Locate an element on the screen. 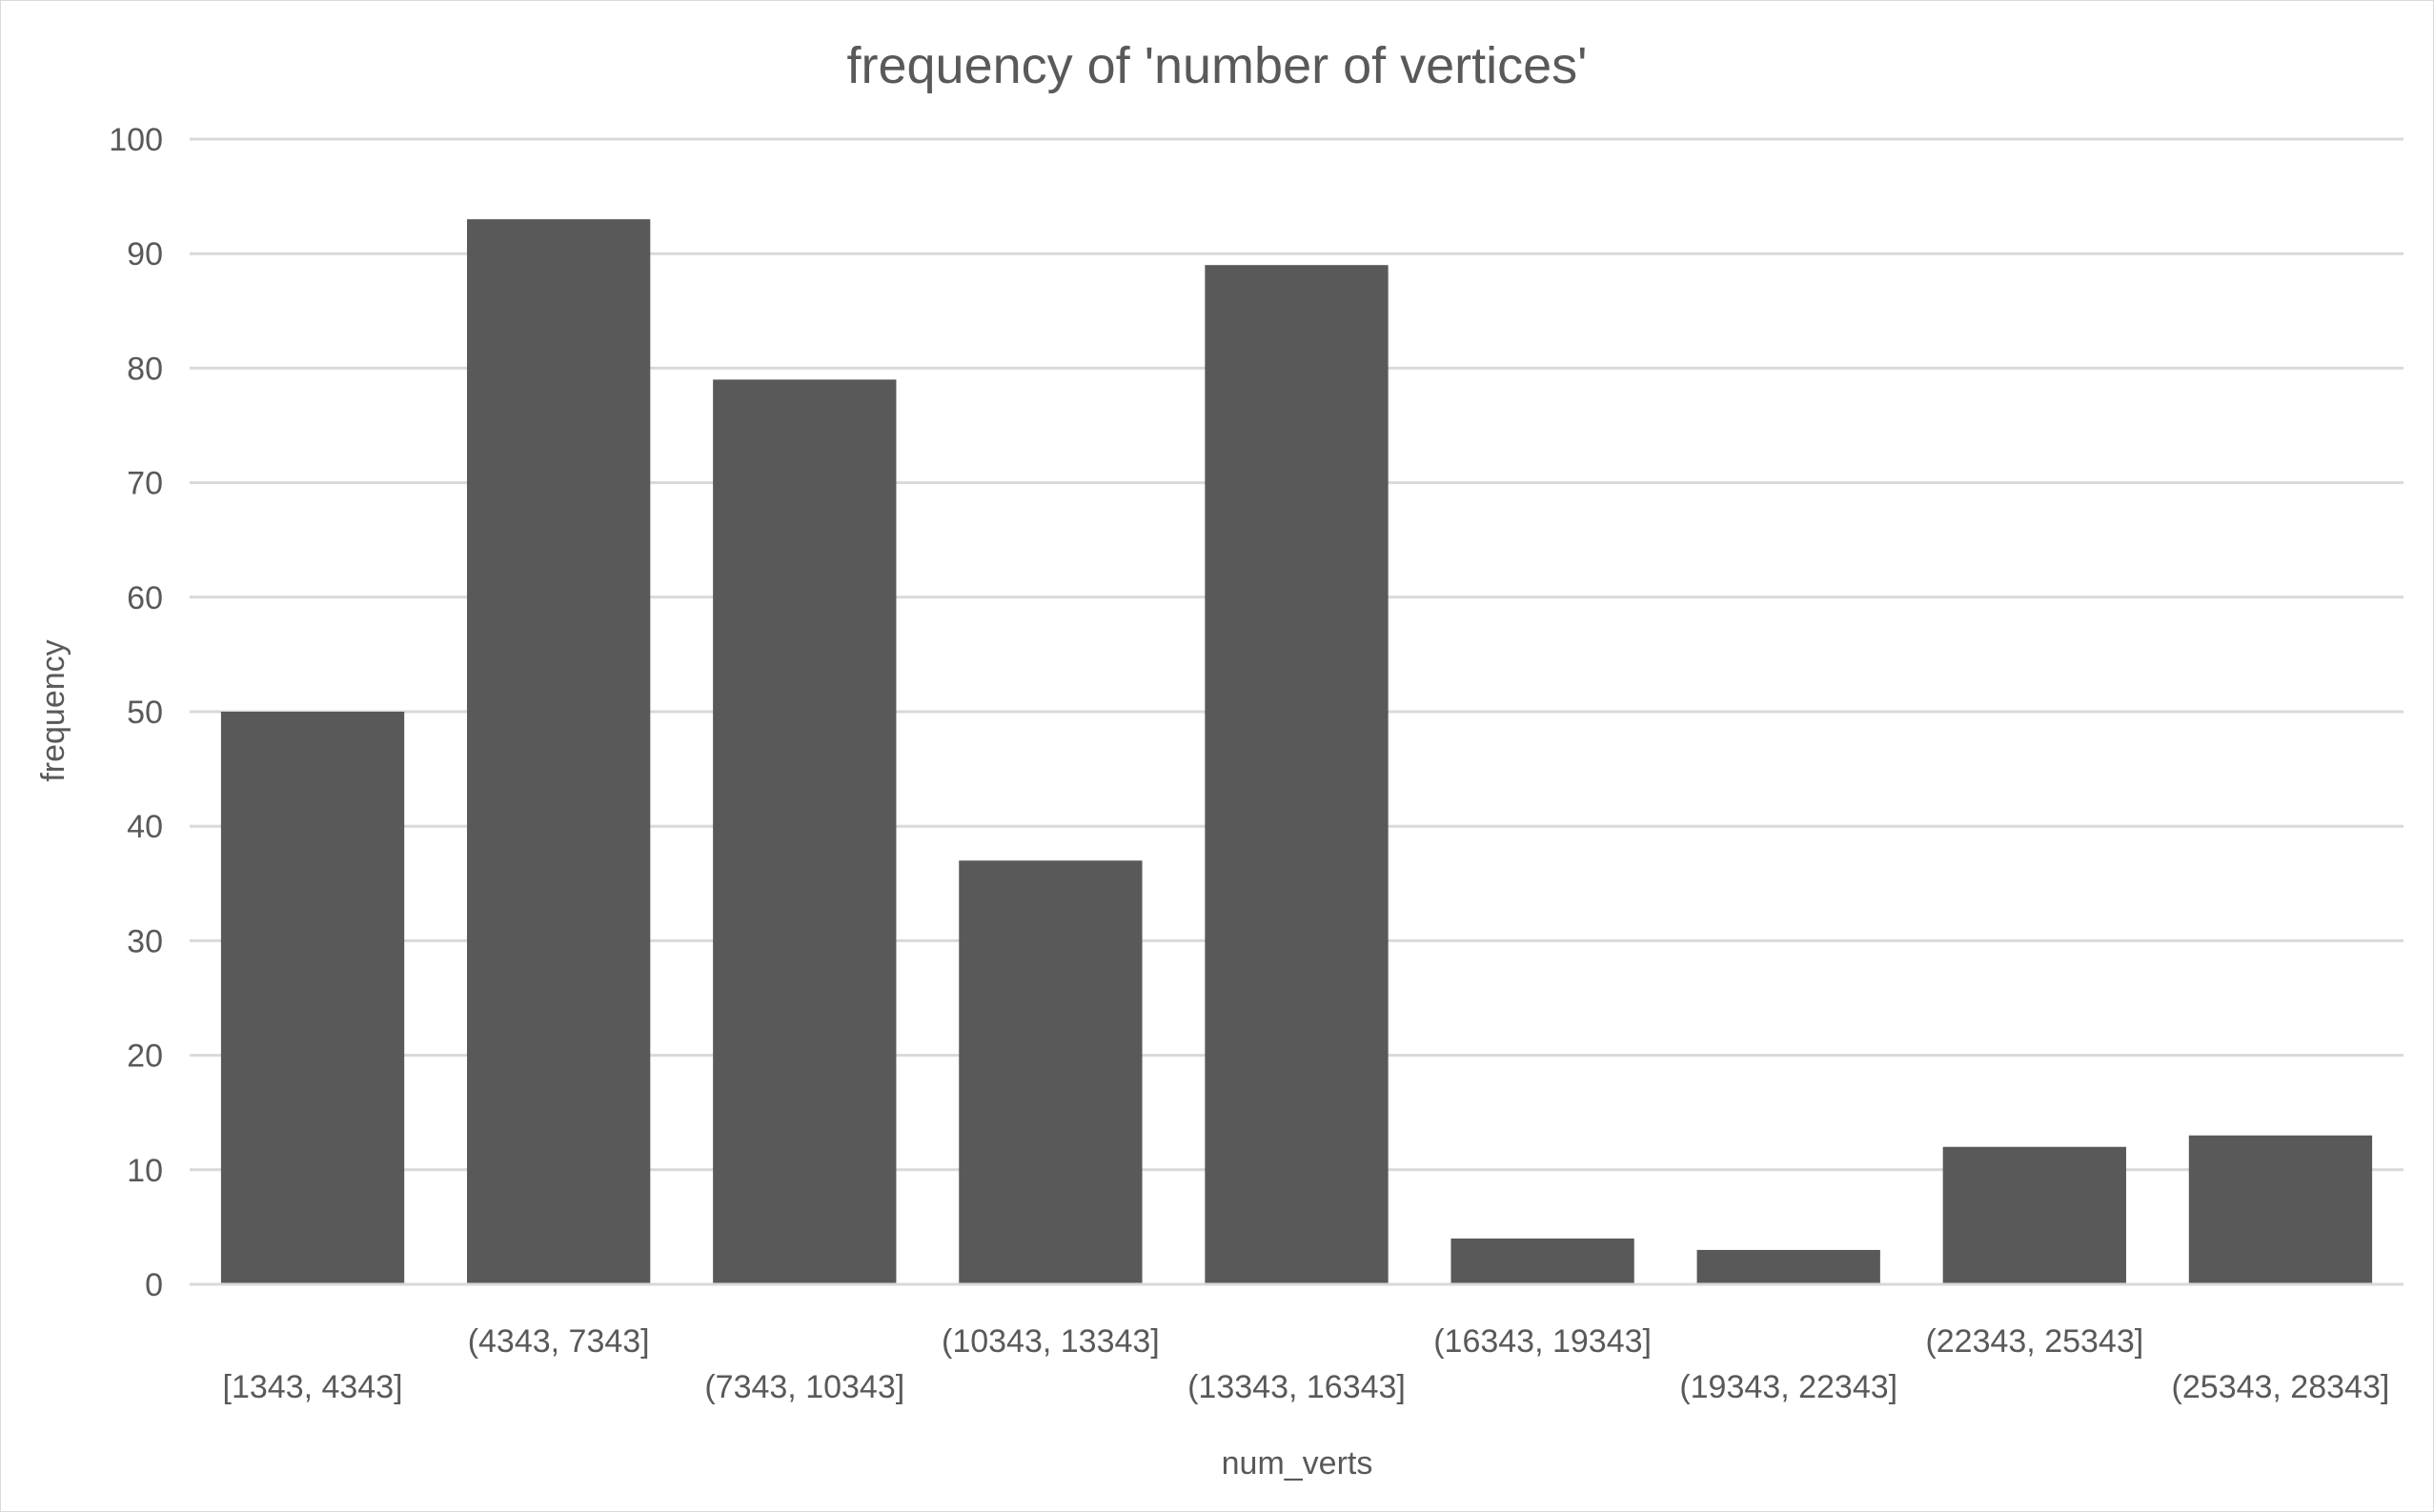  y-axis-tick-labels: 0 10 20 30 40 50 60 70 80 90 100 is located at coordinates (136, 712).